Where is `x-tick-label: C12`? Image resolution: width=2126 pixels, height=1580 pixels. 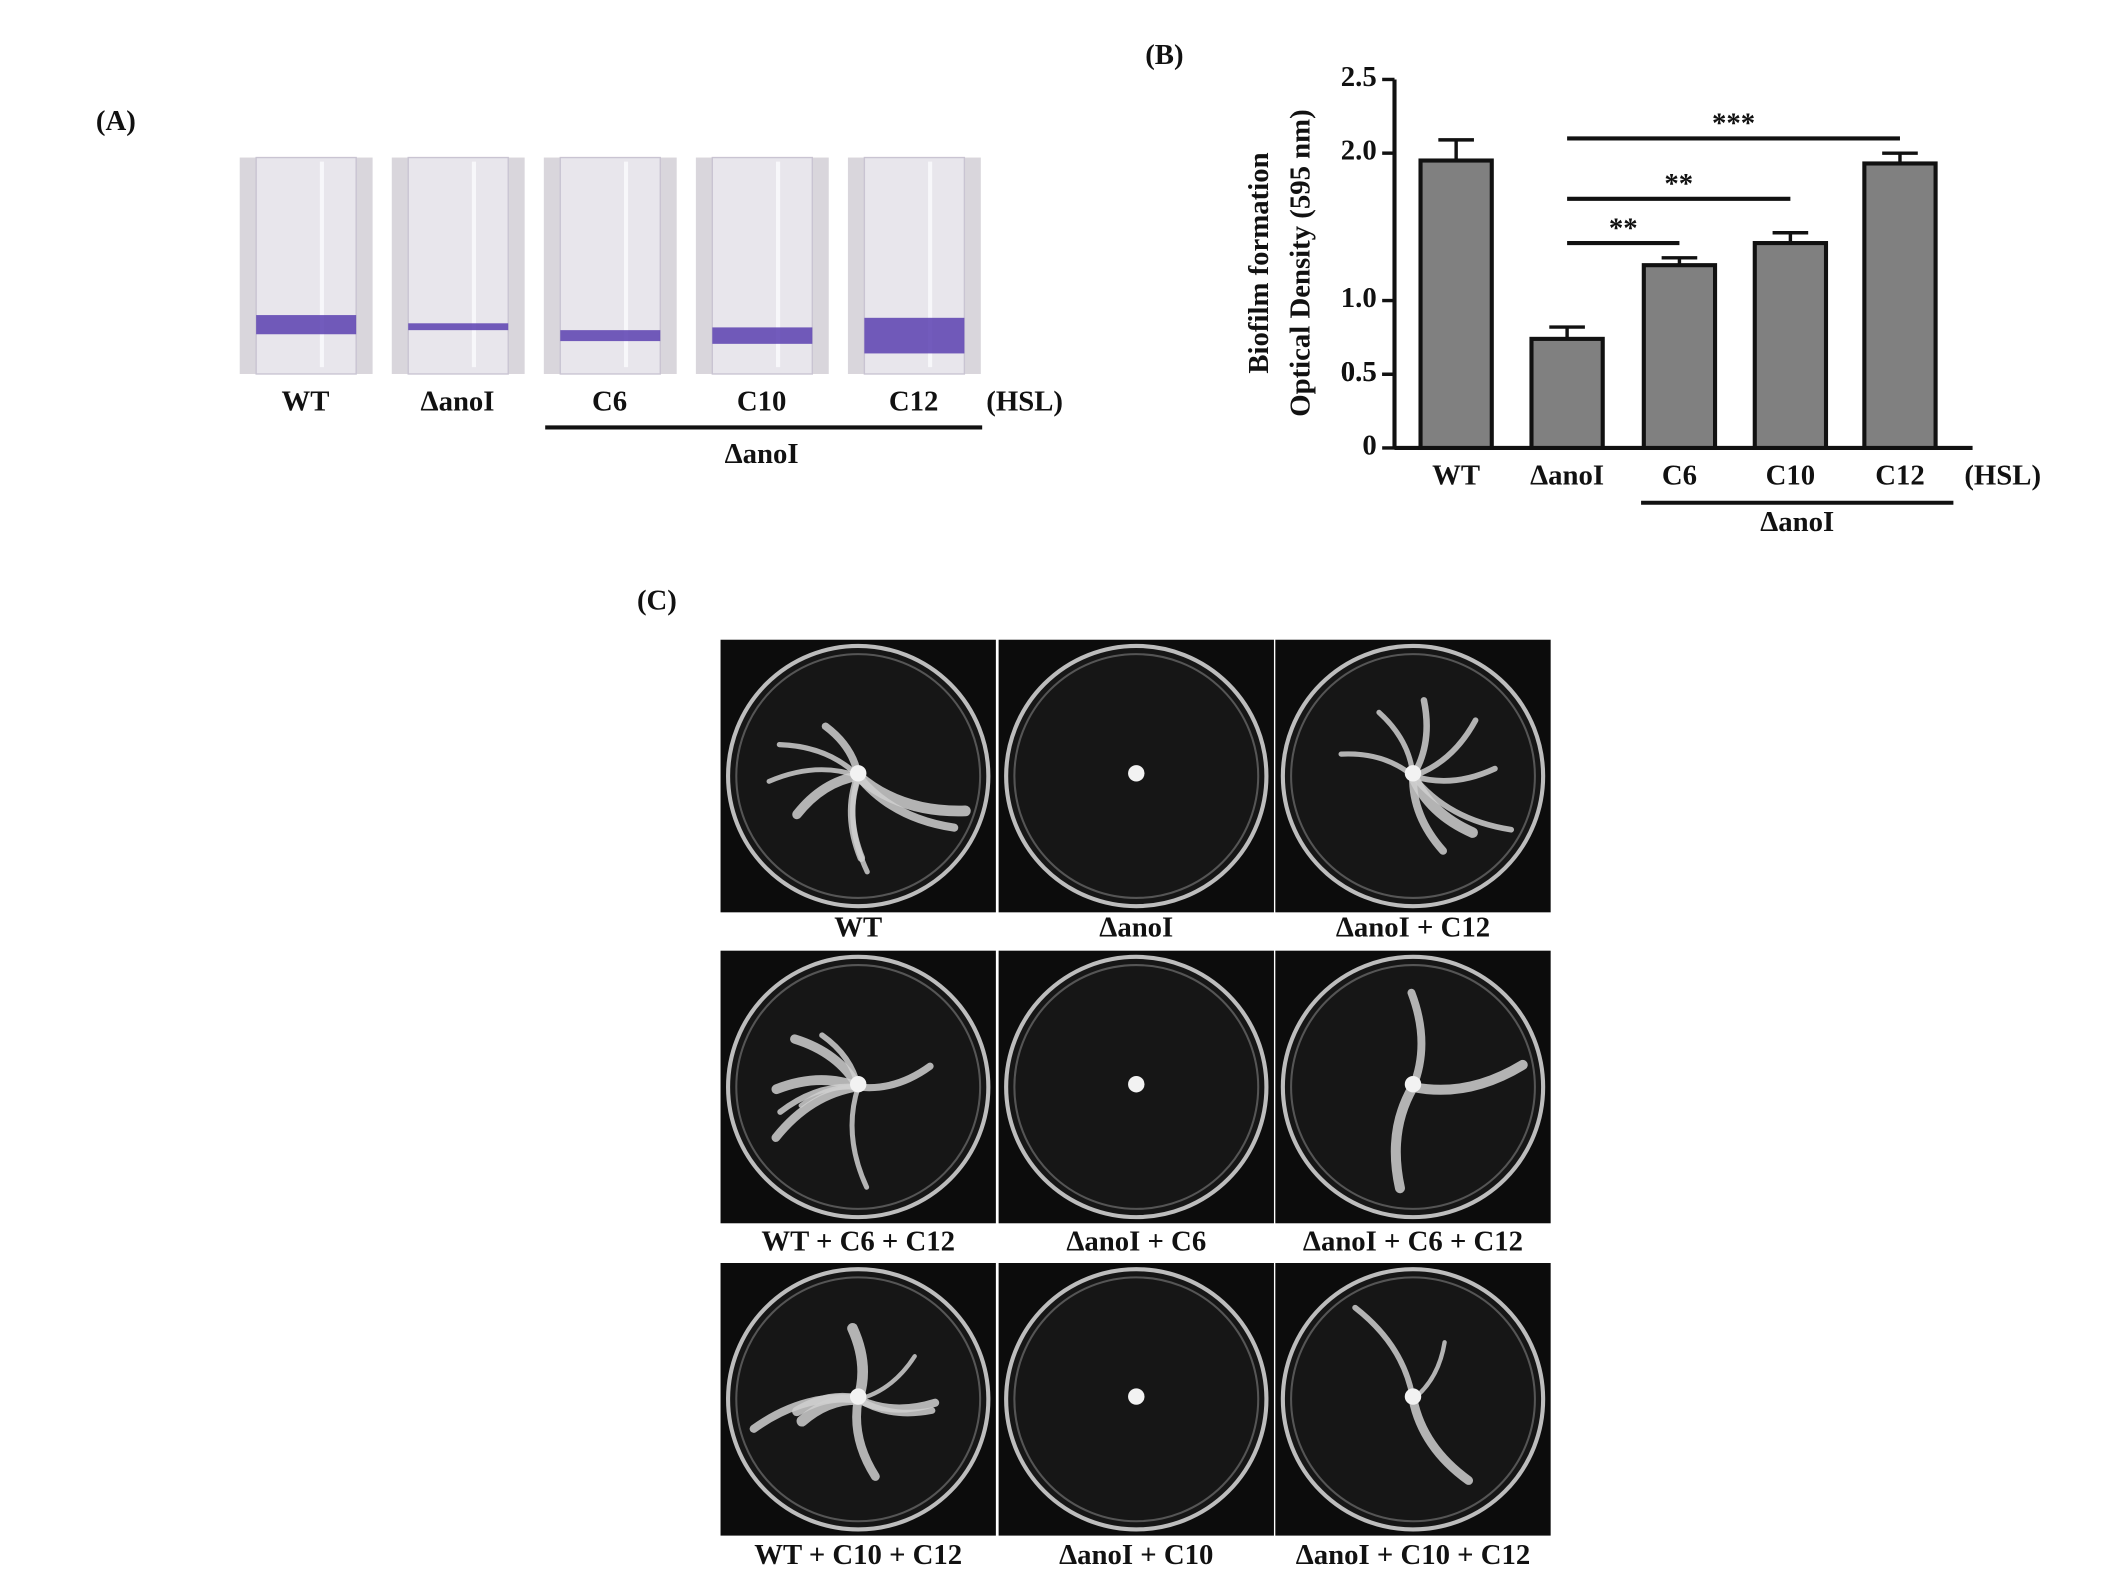
x-tick-label: C12 is located at coordinates (1900, 476).